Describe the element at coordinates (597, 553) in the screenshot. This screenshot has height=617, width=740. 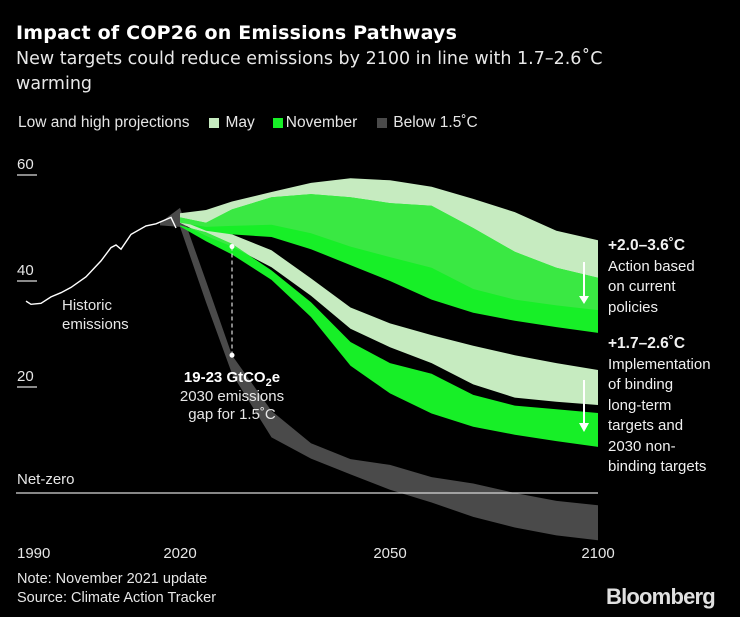
I see `x-tick-label: 2100` at that location.